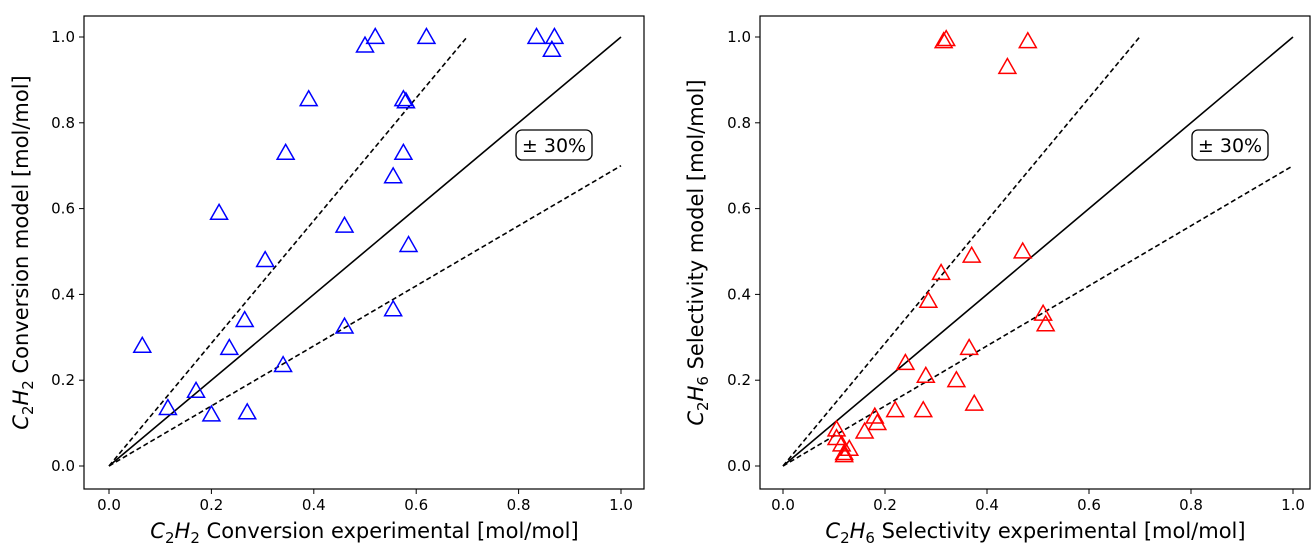 This screenshot has height=546, width=1311. I want to click on conversion-x-tick-label: 0.0, so click(109, 505).